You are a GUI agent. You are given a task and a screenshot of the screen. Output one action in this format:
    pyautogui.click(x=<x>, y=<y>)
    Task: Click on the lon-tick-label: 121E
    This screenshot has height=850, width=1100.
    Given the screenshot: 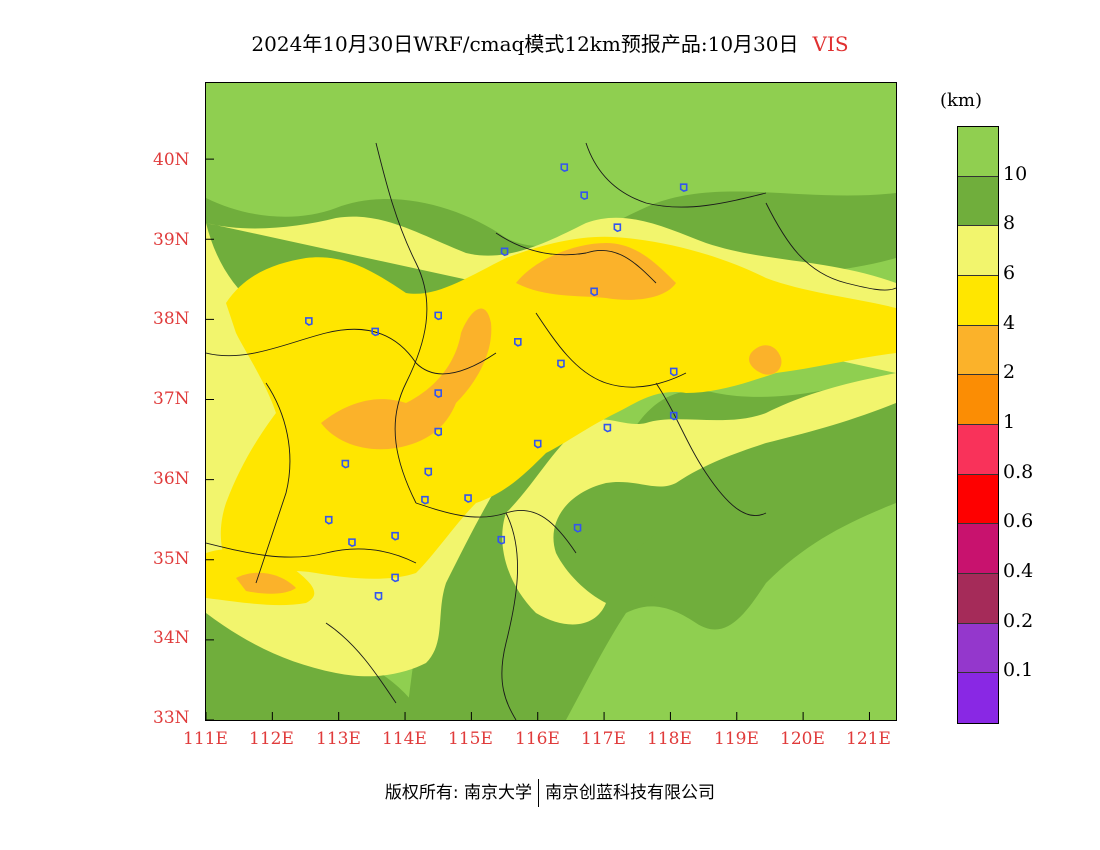 What is the action you would take?
    pyautogui.click(x=868, y=739)
    